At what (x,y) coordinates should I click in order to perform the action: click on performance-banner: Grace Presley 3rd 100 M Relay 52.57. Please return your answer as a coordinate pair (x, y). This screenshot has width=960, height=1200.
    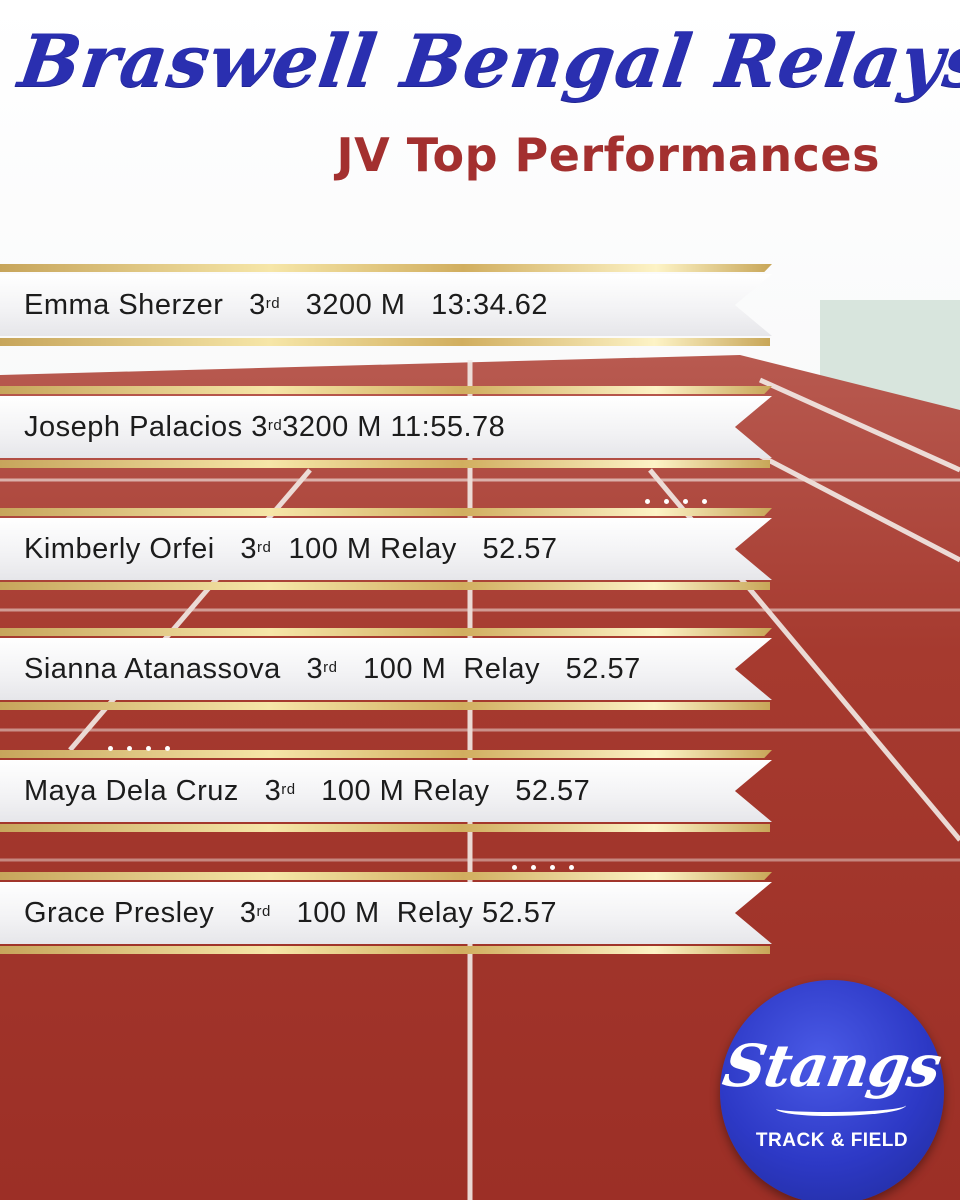
    Looking at the image, I should click on (386, 913).